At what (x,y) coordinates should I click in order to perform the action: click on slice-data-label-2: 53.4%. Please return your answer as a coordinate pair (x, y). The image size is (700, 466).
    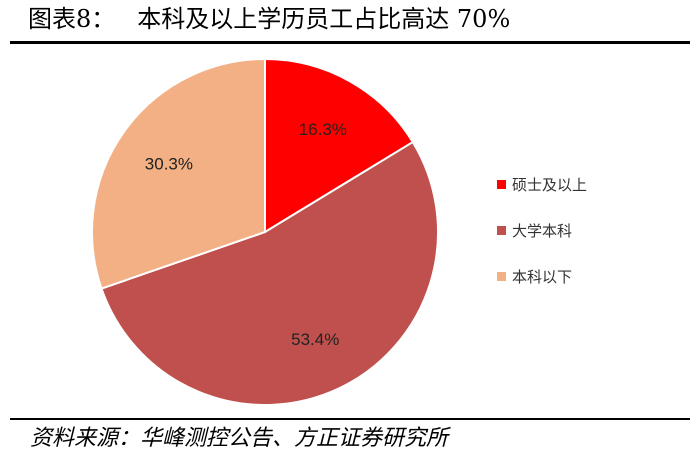
    Looking at the image, I should click on (315, 339).